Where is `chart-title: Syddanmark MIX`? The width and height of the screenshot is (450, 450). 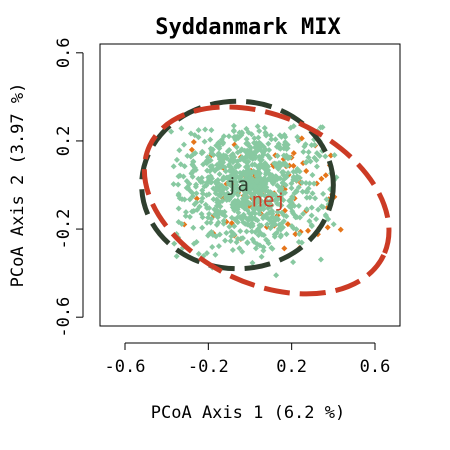
chart-title: Syddanmark MIX is located at coordinates (247, 27).